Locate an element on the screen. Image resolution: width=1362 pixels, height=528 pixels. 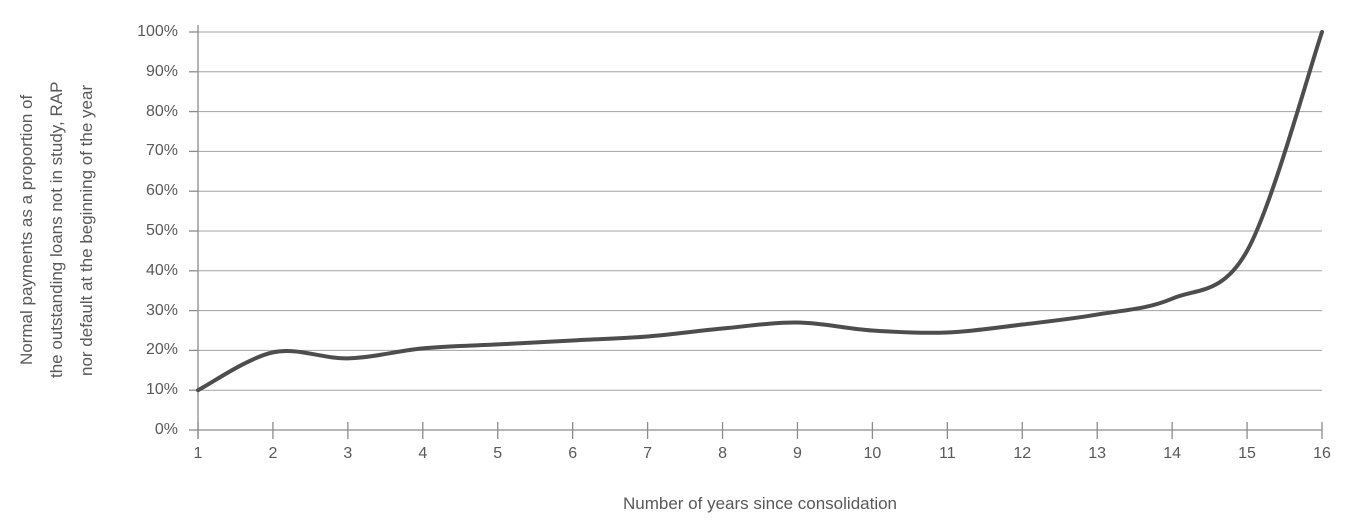
x-tick-label: 9 is located at coordinates (797, 453).